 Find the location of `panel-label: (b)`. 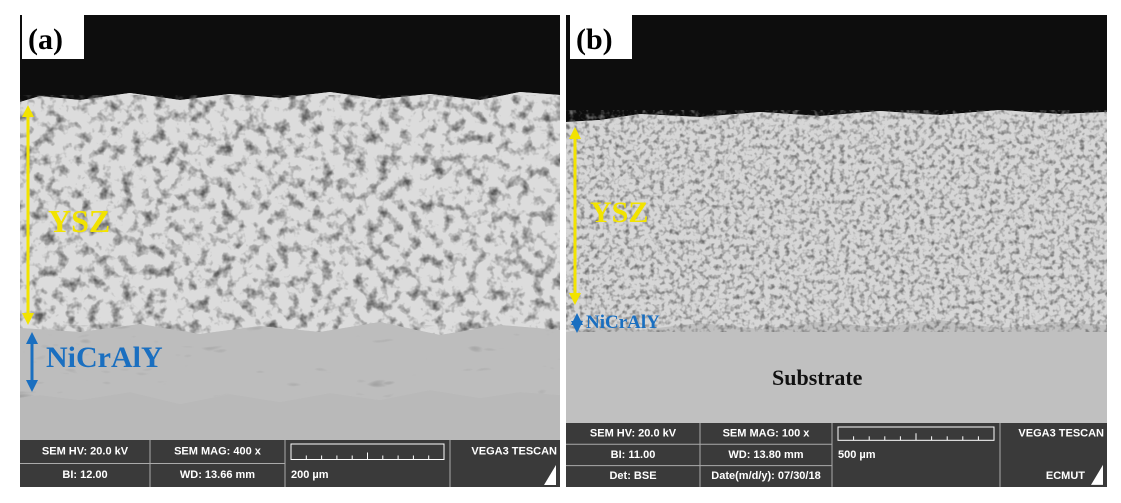

panel-label: (b) is located at coordinates (594, 39).